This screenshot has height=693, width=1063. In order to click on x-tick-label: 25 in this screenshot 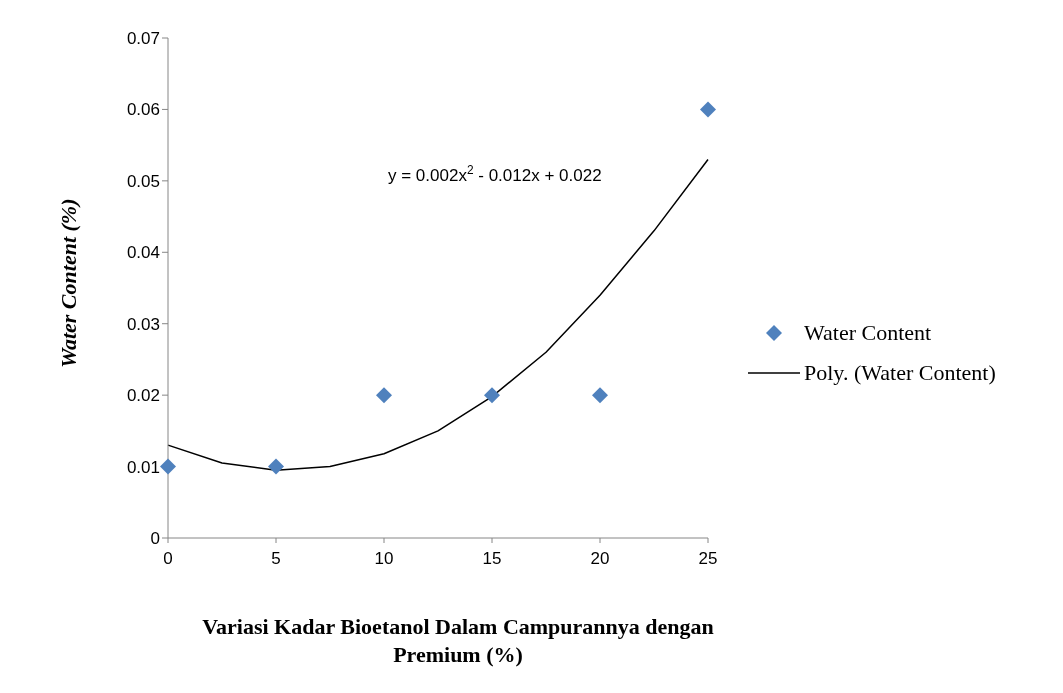, I will do `click(708, 559)`.